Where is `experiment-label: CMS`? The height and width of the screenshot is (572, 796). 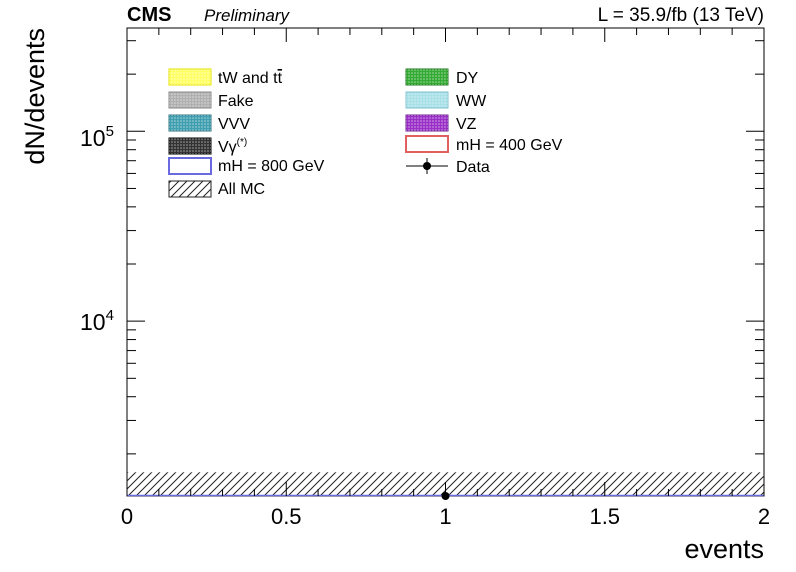
experiment-label: CMS is located at coordinates (149, 15).